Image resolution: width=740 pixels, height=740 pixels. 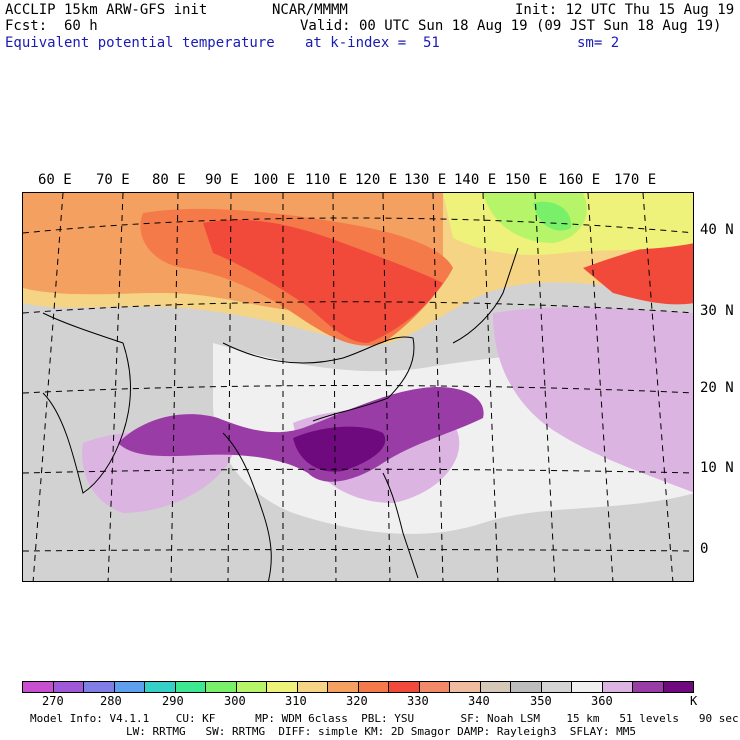 I want to click on colorbar-tick: 340, so click(x=479, y=701).